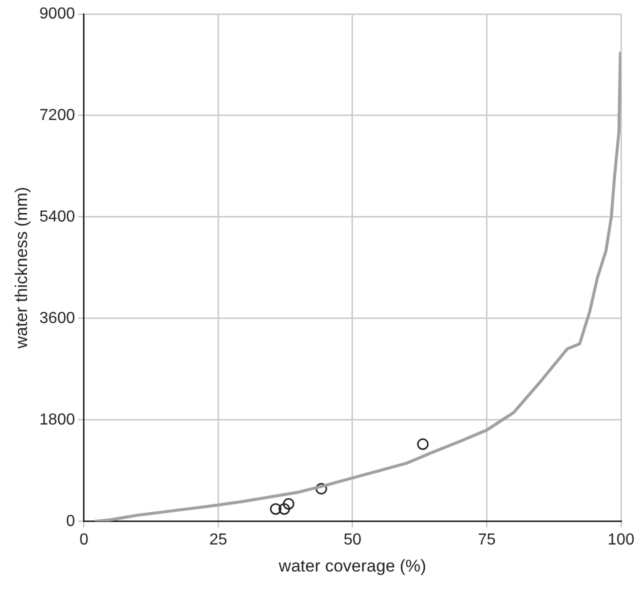 The height and width of the screenshot is (589, 639). What do you see at coordinates (71, 521) in the screenshot?
I see `y-tick-label: 0` at bounding box center [71, 521].